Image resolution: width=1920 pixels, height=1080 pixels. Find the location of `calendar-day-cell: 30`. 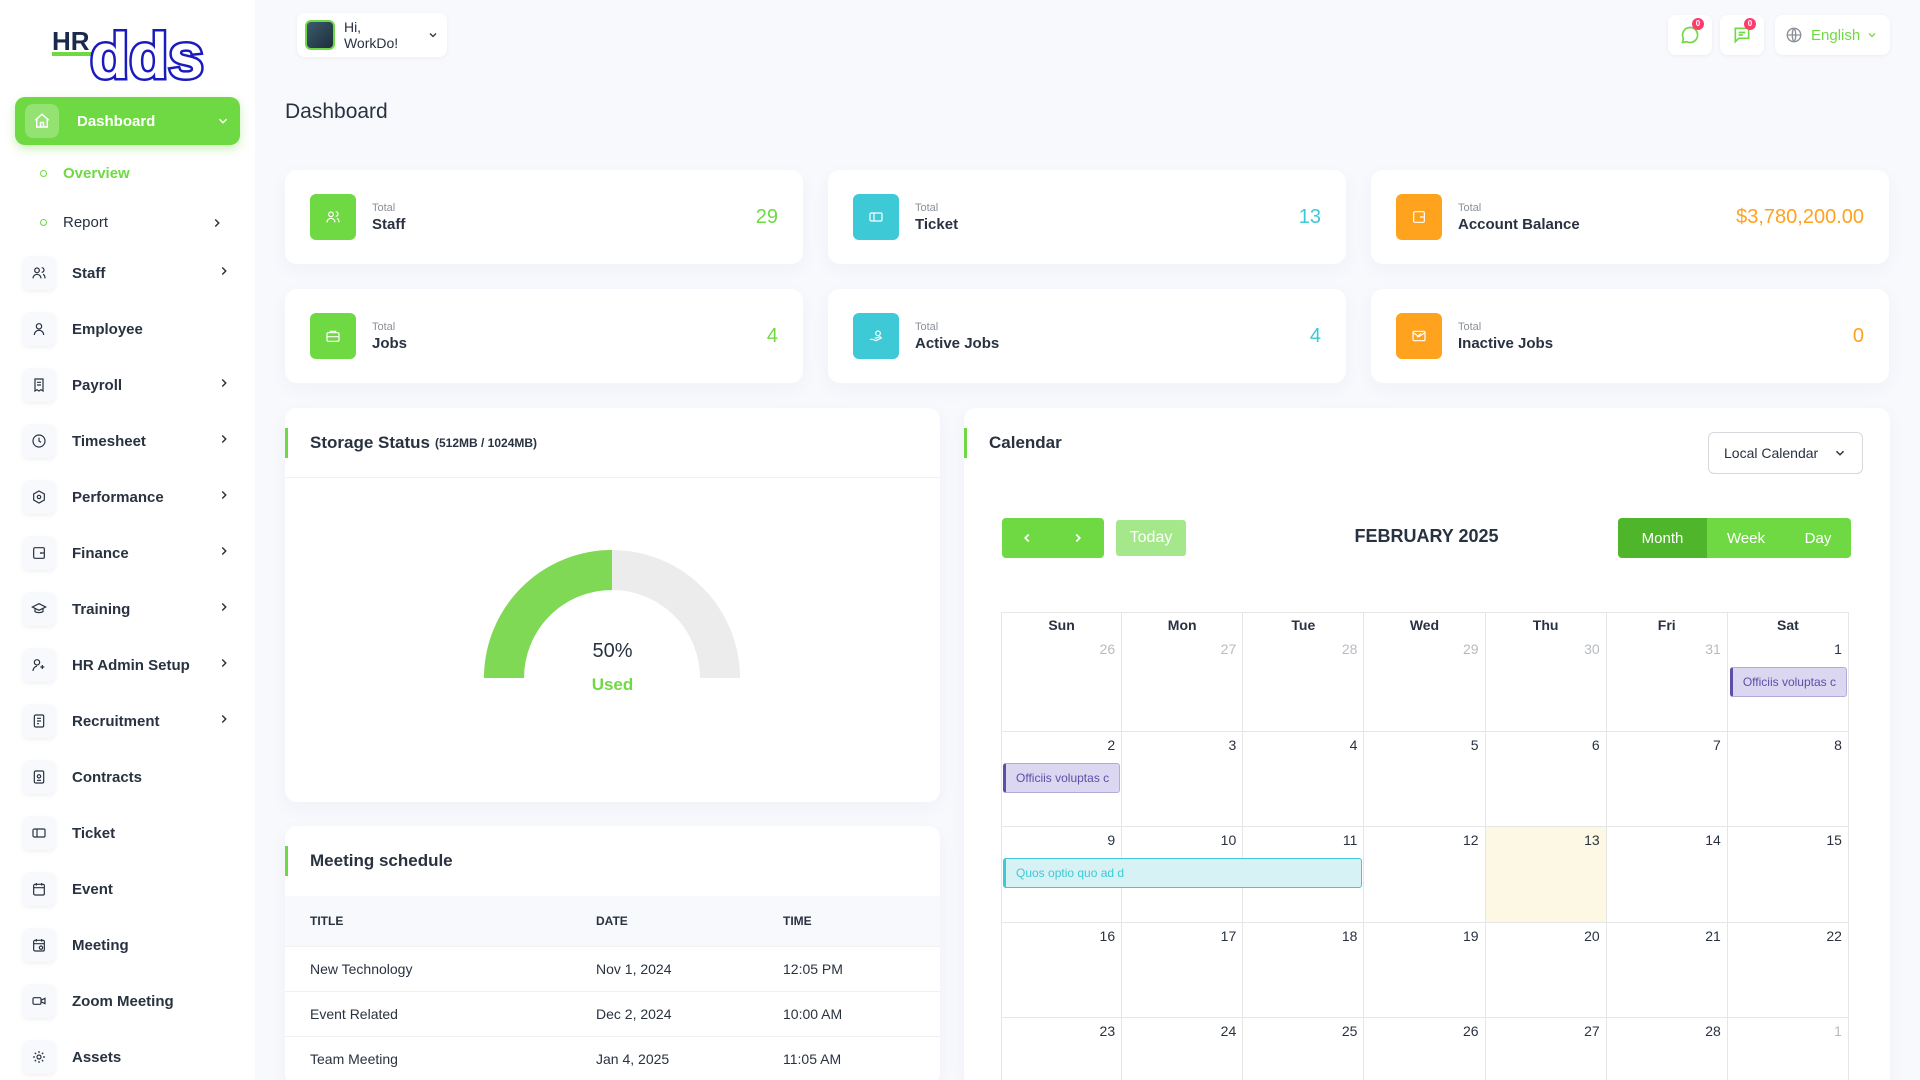

calendar-day-cell: 30 is located at coordinates (1546, 684).